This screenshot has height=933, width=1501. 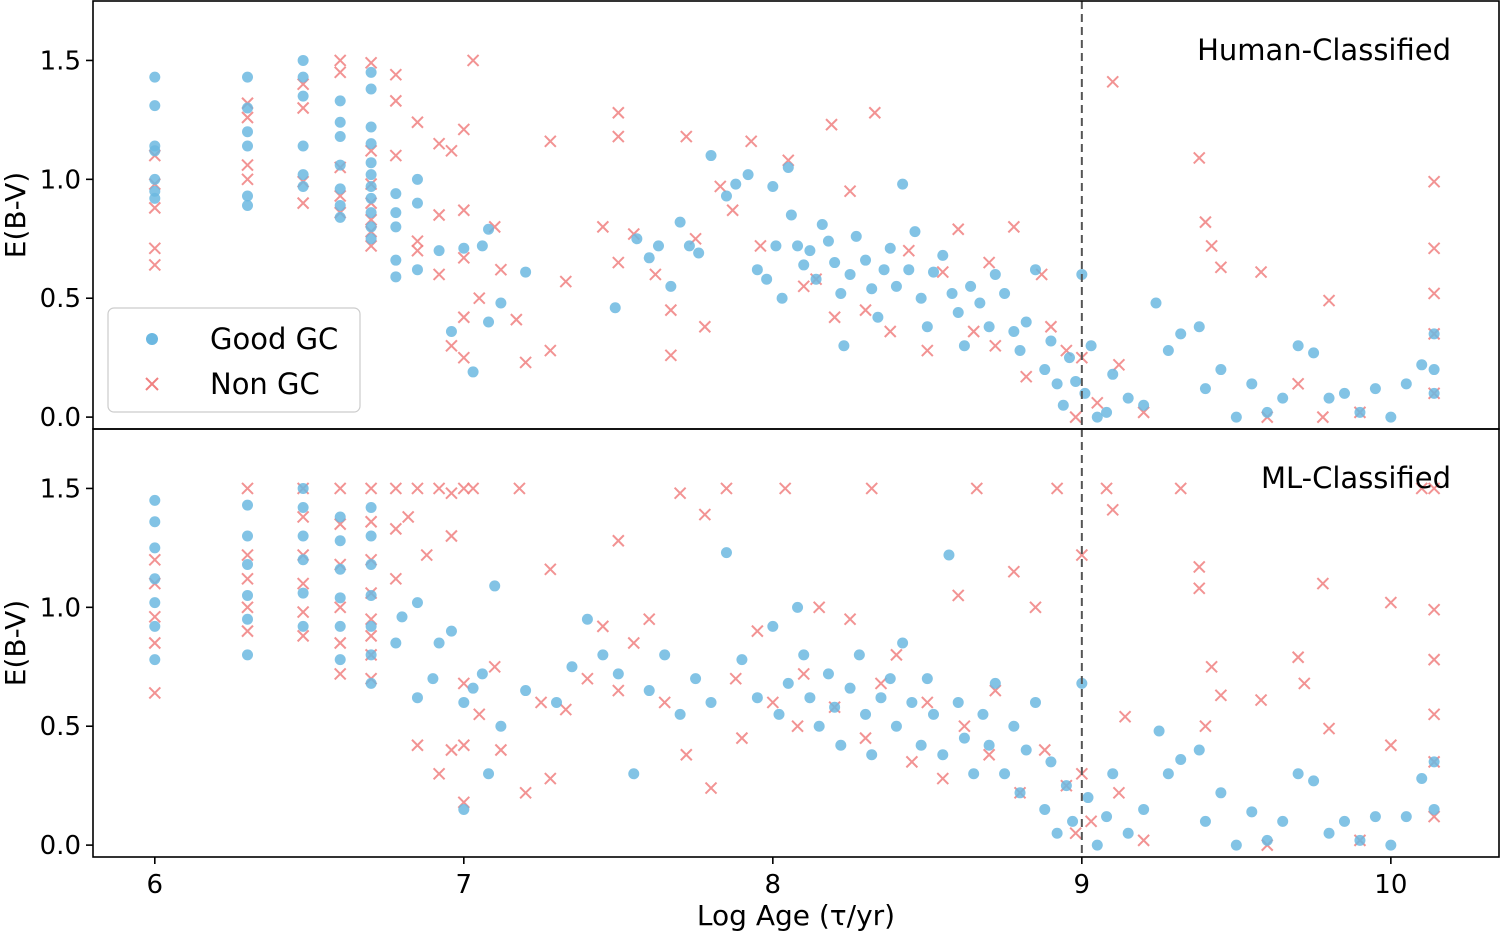 I want to click on y-axis-label: E(B-V), so click(x=16, y=643).